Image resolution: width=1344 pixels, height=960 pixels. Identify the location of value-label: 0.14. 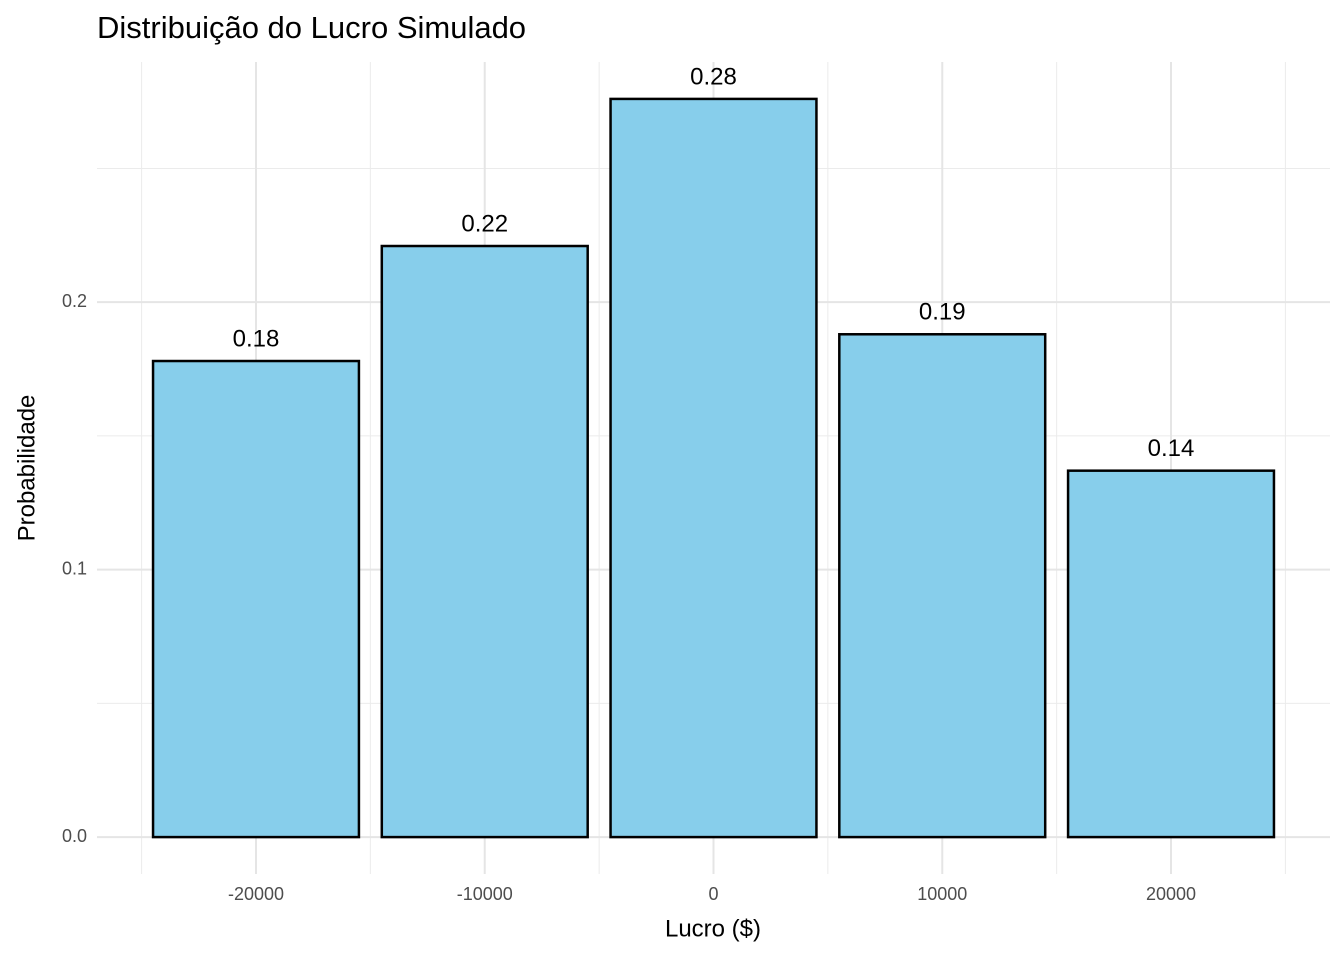
(1171, 448).